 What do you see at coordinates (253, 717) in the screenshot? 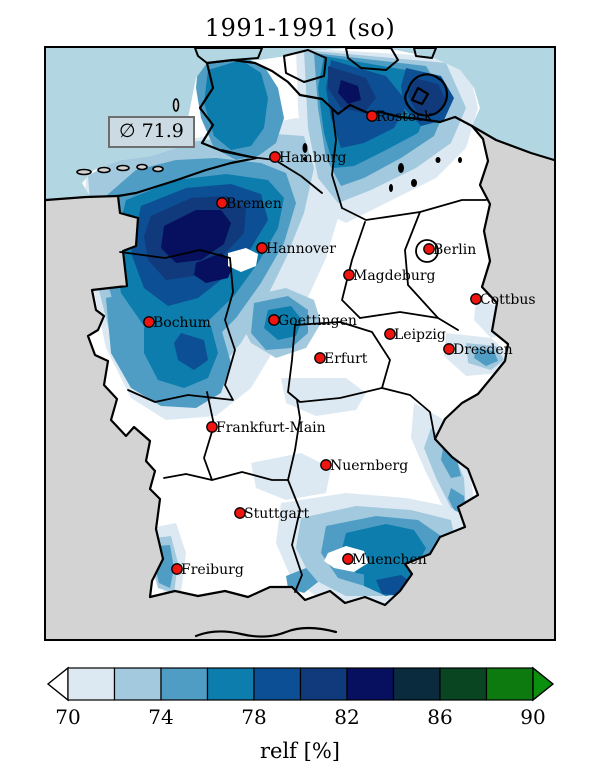
I see `colorbar-tick: 78` at bounding box center [253, 717].